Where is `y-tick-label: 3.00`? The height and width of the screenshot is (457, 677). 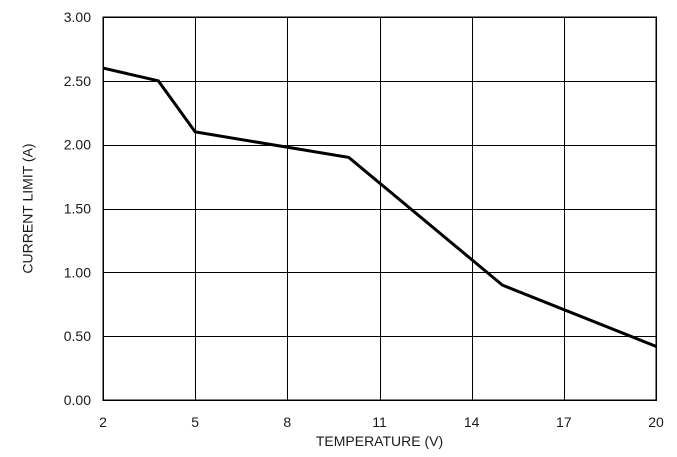
y-tick-label: 3.00 is located at coordinates (77, 17).